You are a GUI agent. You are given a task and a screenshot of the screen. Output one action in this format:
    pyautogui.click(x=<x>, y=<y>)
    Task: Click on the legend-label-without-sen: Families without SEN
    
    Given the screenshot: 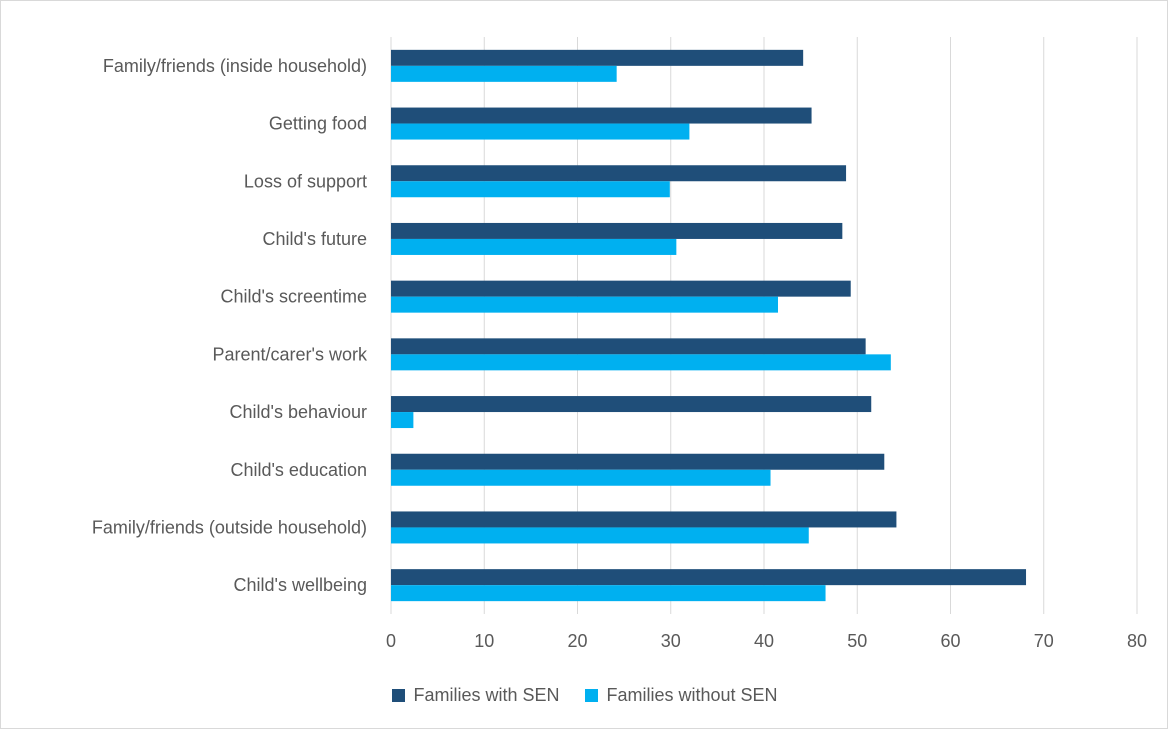 What is the action you would take?
    pyautogui.click(x=692, y=695)
    